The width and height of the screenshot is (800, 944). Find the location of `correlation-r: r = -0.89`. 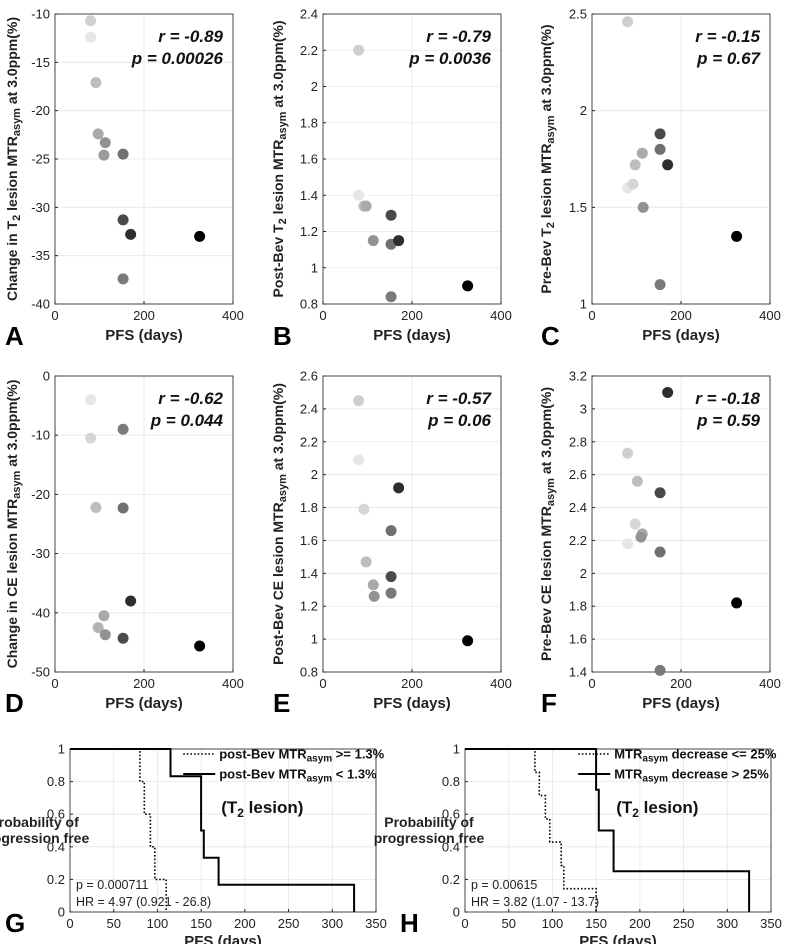

correlation-r: r = -0.89 is located at coordinates (190, 36).